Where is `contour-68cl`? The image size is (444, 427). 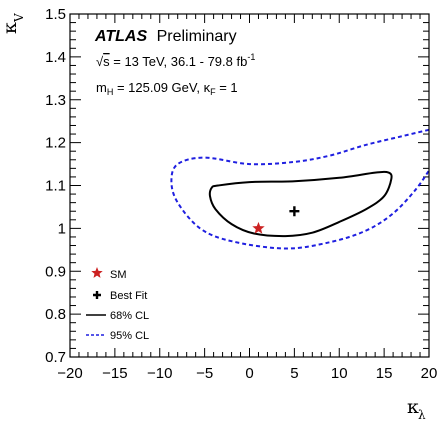
contour-68cl is located at coordinates (300, 204).